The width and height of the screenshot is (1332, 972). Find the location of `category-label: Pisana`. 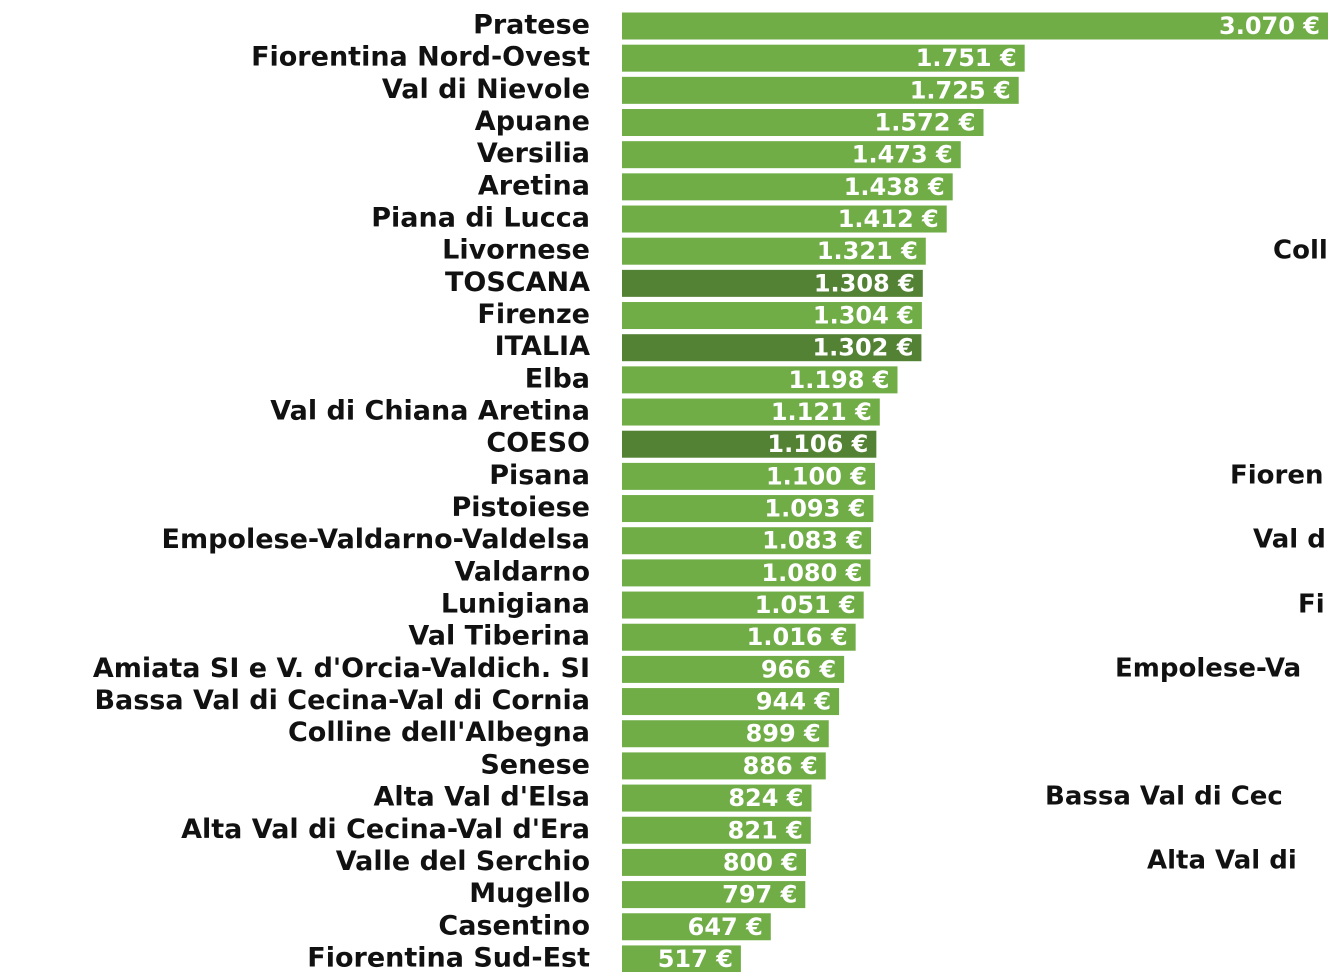

category-label: Pisana is located at coordinates (539, 475).